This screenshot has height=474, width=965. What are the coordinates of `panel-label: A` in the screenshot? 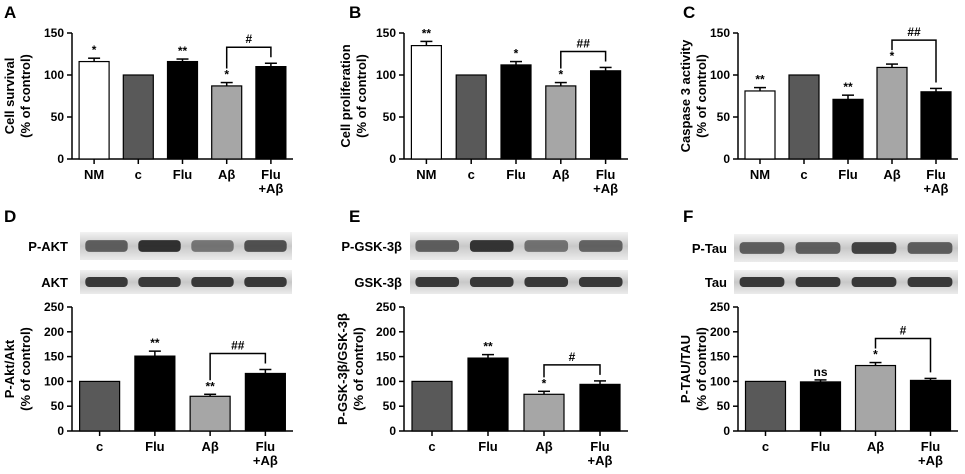 It's located at (10, 12).